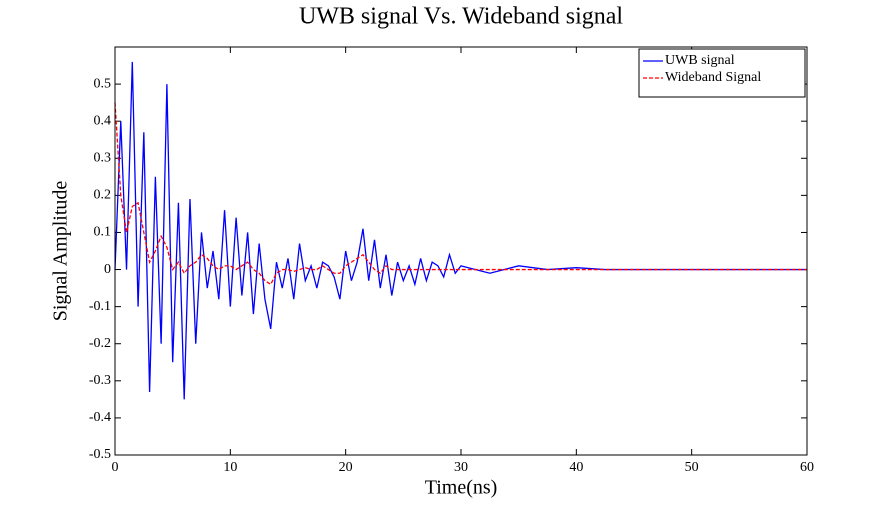 Image resolution: width=891 pixels, height=512 pixels. I want to click on y-tick-label: 0.4, so click(103, 120).